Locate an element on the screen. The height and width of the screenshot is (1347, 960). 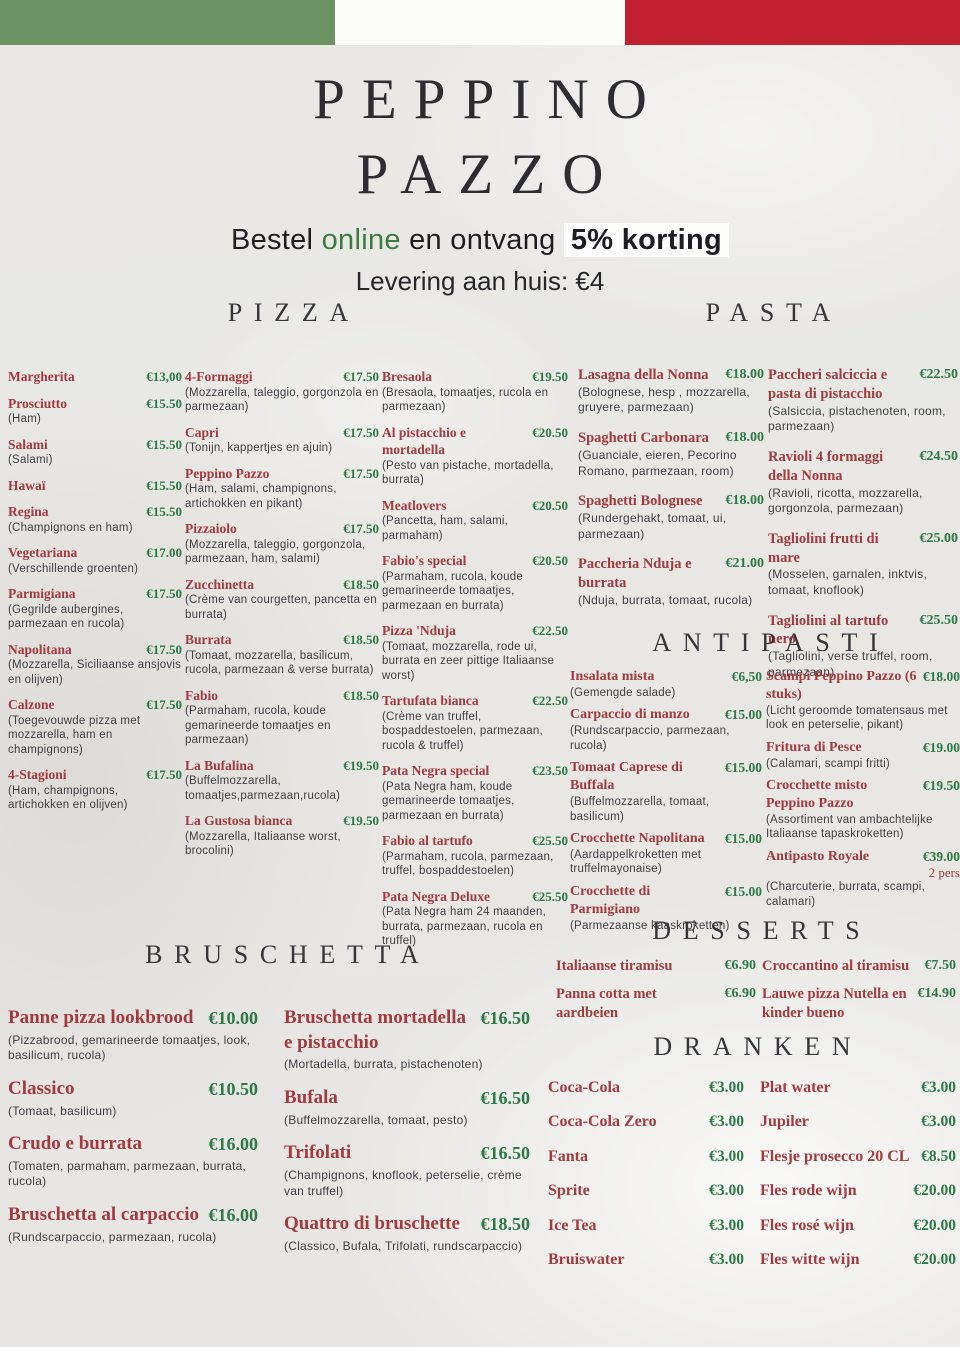
delivery-line: Levering aan huis: €4 is located at coordinates (480, 281).